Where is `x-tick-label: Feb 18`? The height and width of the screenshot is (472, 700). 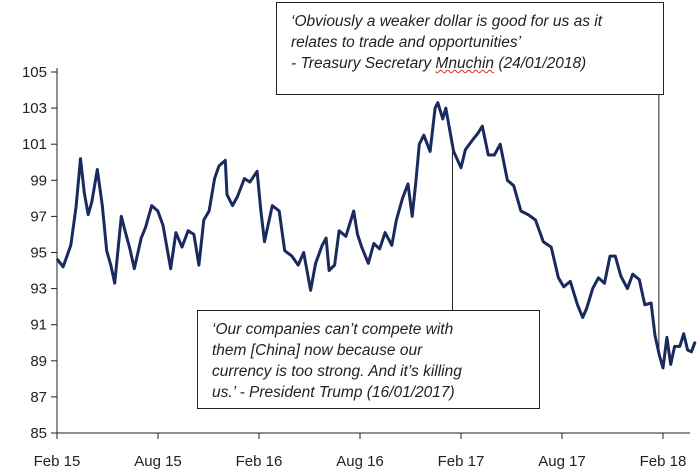 x-tick-label: Feb 18 is located at coordinates (663, 461).